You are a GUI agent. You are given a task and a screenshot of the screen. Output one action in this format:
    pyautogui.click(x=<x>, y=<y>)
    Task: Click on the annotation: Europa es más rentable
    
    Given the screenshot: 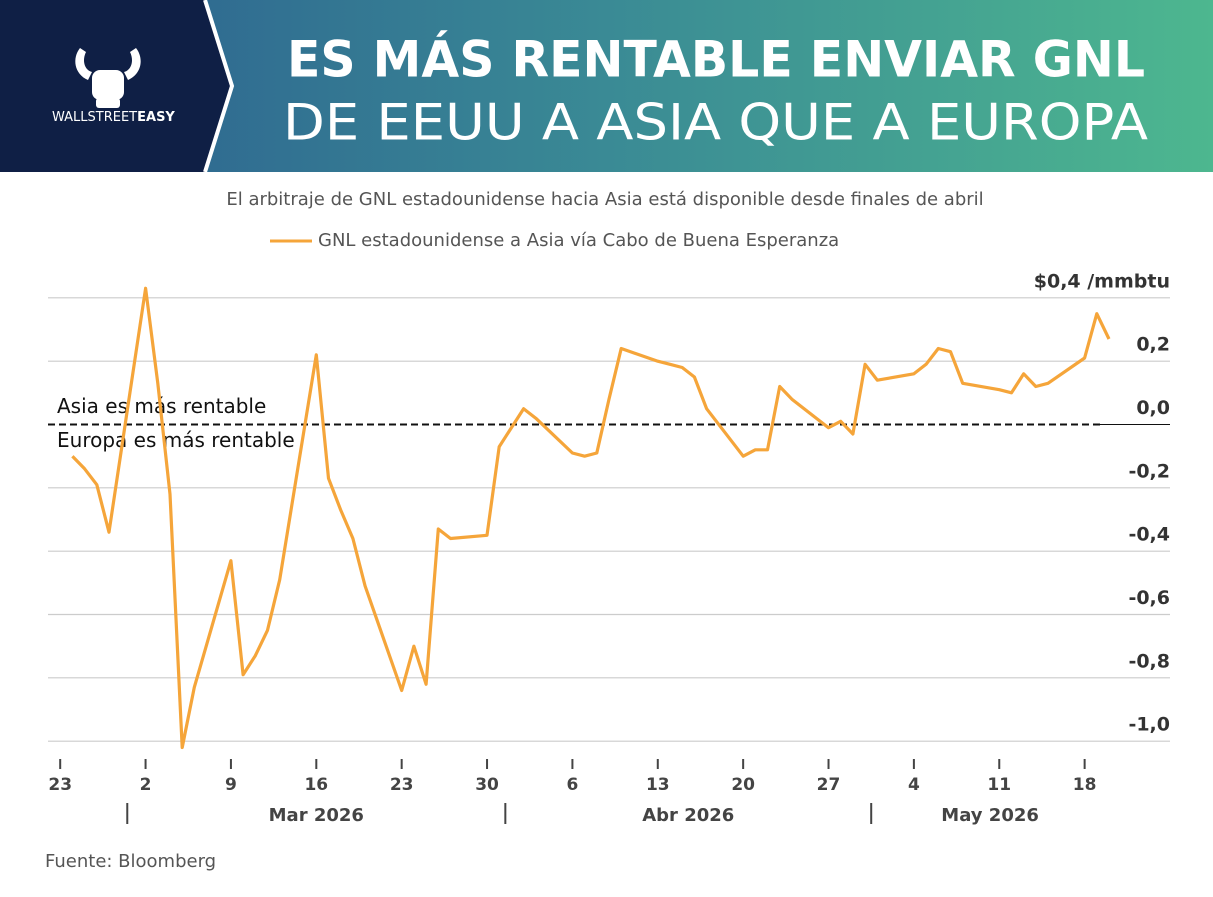 What is the action you would take?
    pyautogui.click(x=176, y=440)
    